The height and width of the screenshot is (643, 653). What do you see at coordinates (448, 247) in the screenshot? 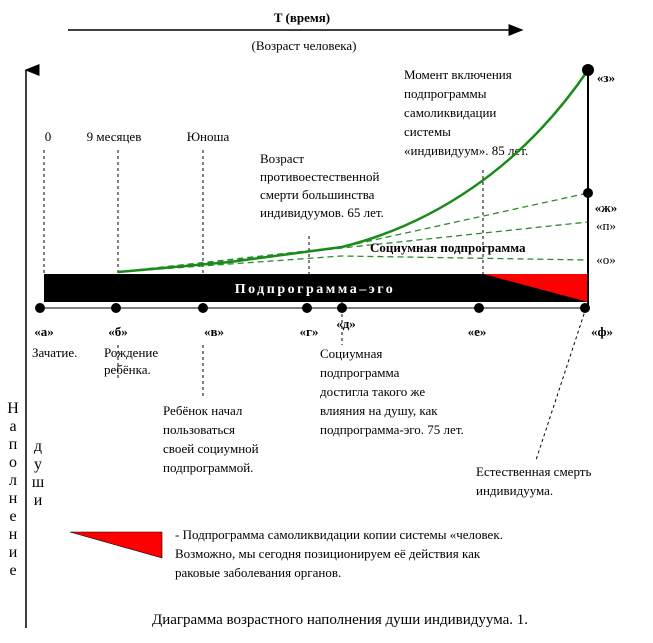
I see `social-subprogram-label: Социумная подпрограмма` at bounding box center [448, 247].